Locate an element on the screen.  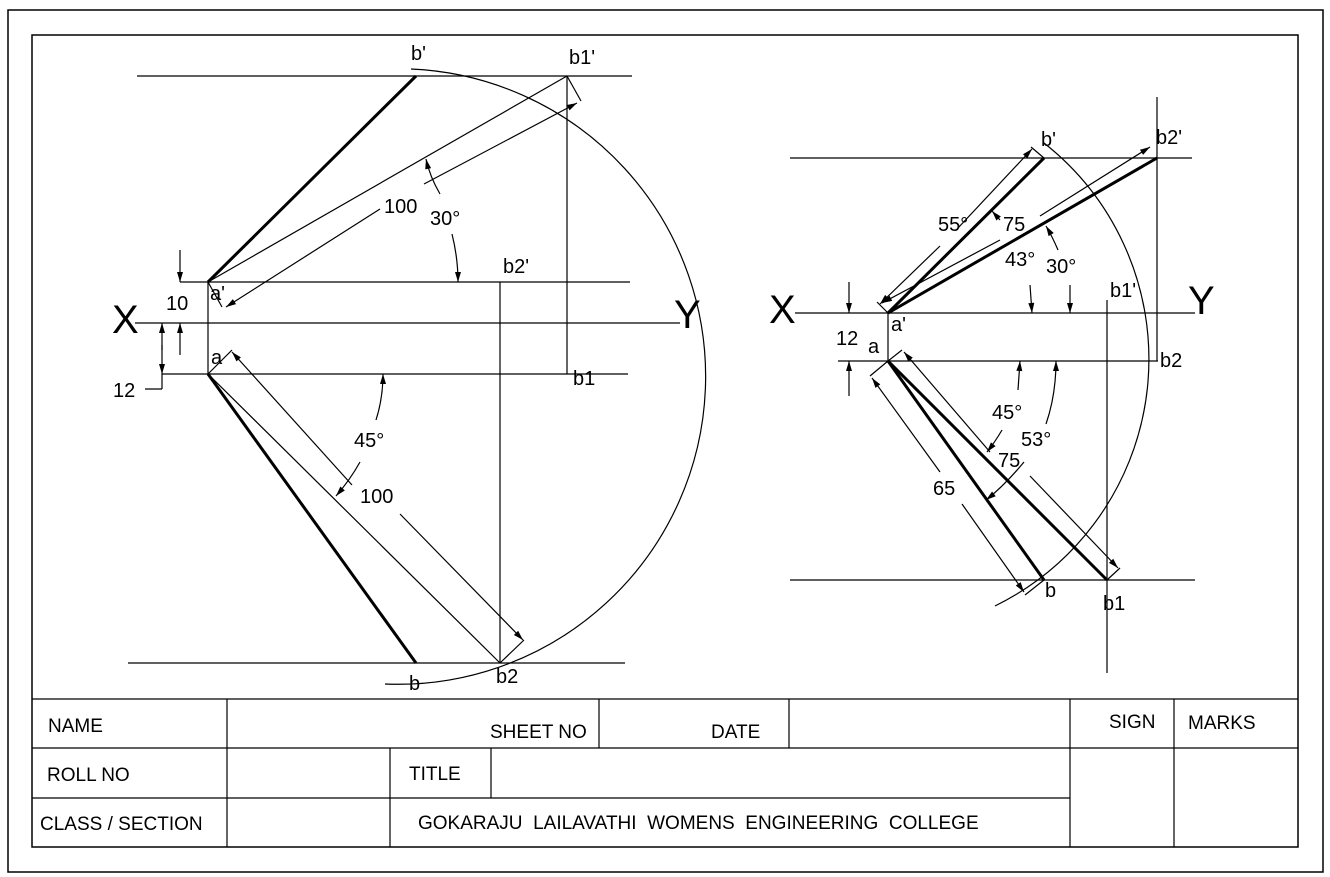
right-angle-45-arrow is located at coordinates (1019, 375).